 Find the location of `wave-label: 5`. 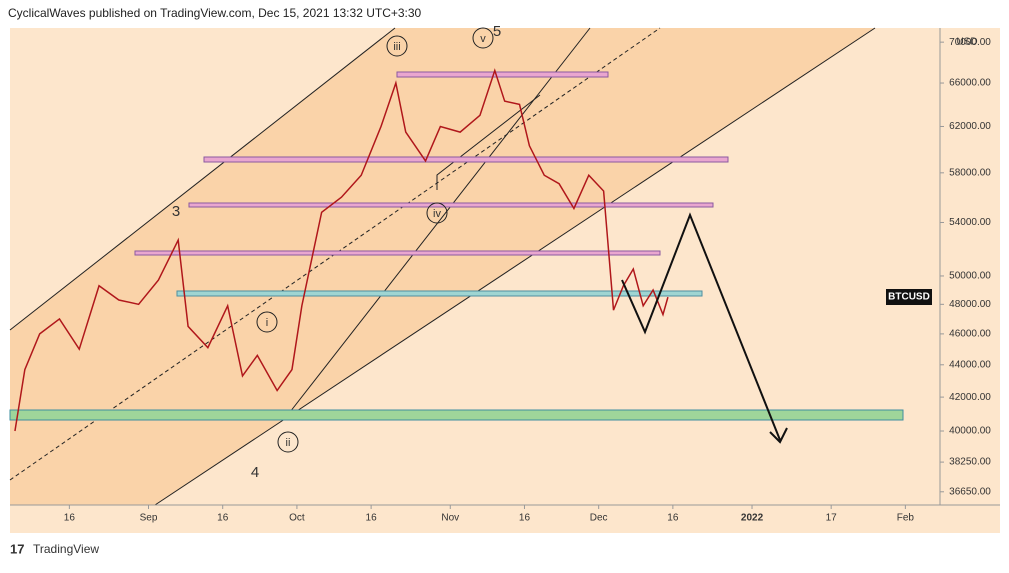

wave-label: 5 is located at coordinates (497, 31).